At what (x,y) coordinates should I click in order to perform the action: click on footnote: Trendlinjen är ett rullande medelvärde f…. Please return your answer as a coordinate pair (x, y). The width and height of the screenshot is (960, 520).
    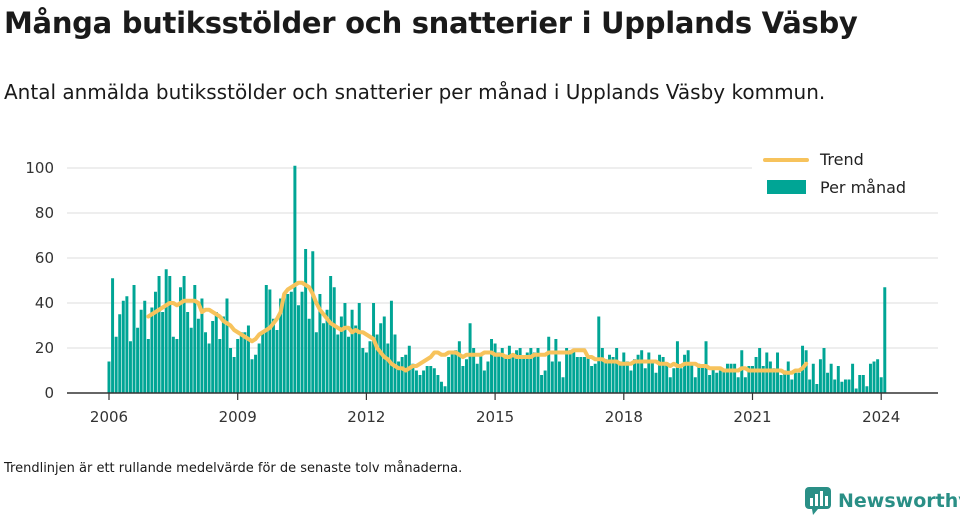
    Looking at the image, I should click on (233, 468).